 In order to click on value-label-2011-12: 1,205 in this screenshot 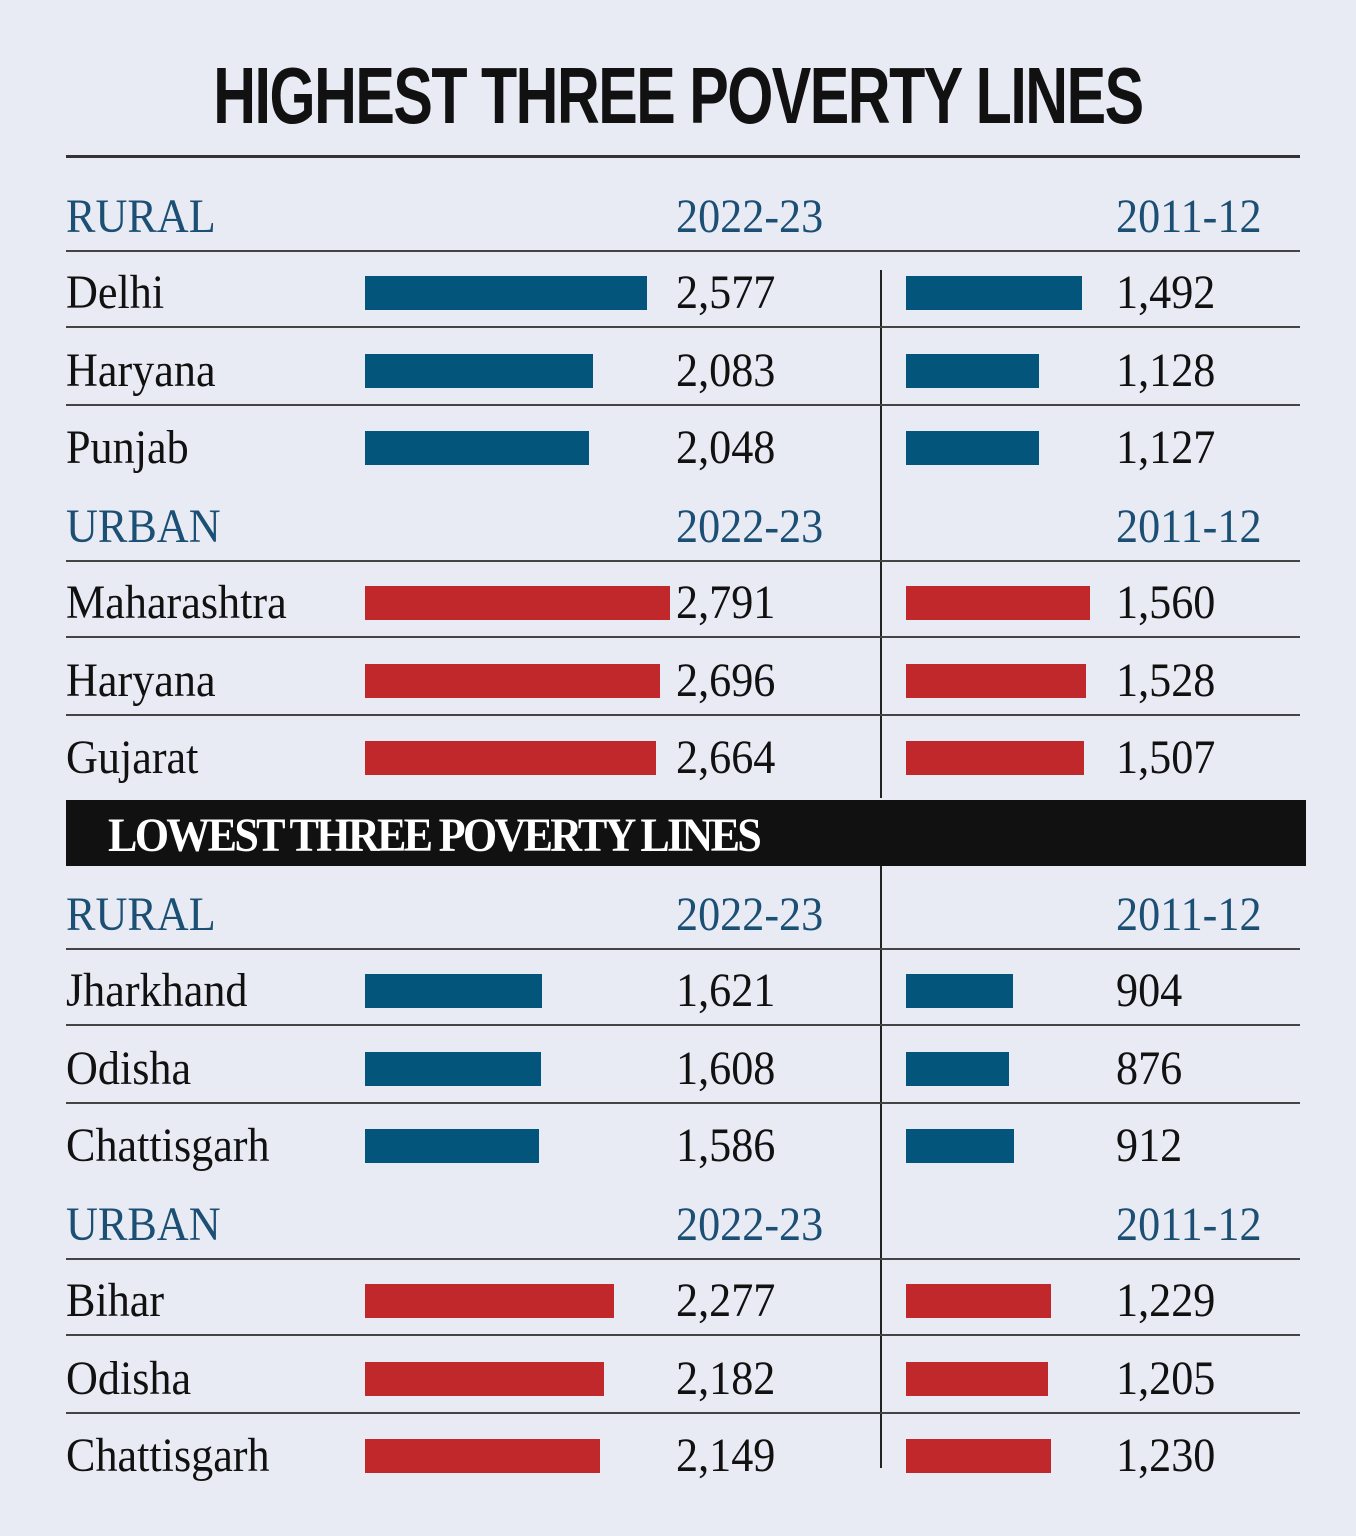, I will do `click(1166, 1378)`.